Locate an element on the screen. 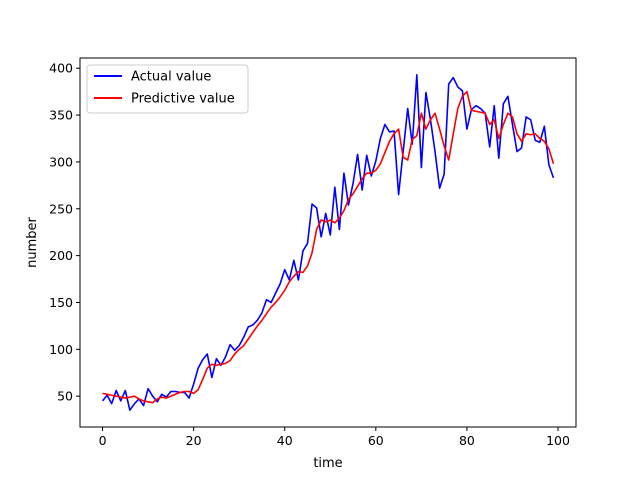 Image resolution: width=640 pixels, height=480 pixels. y-tick-label: 350 is located at coordinates (61, 115).